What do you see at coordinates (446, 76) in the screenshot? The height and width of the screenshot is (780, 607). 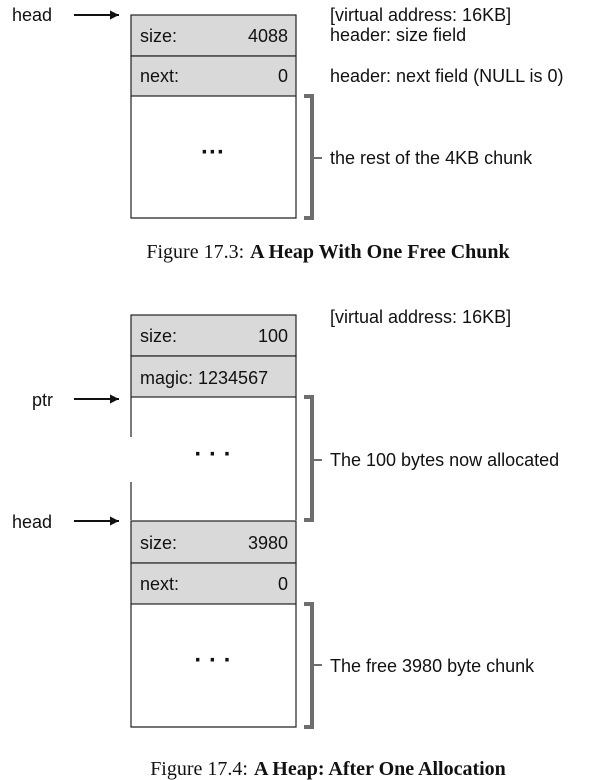 I see `note-next-field: header: next field (NULL is 0)` at bounding box center [446, 76].